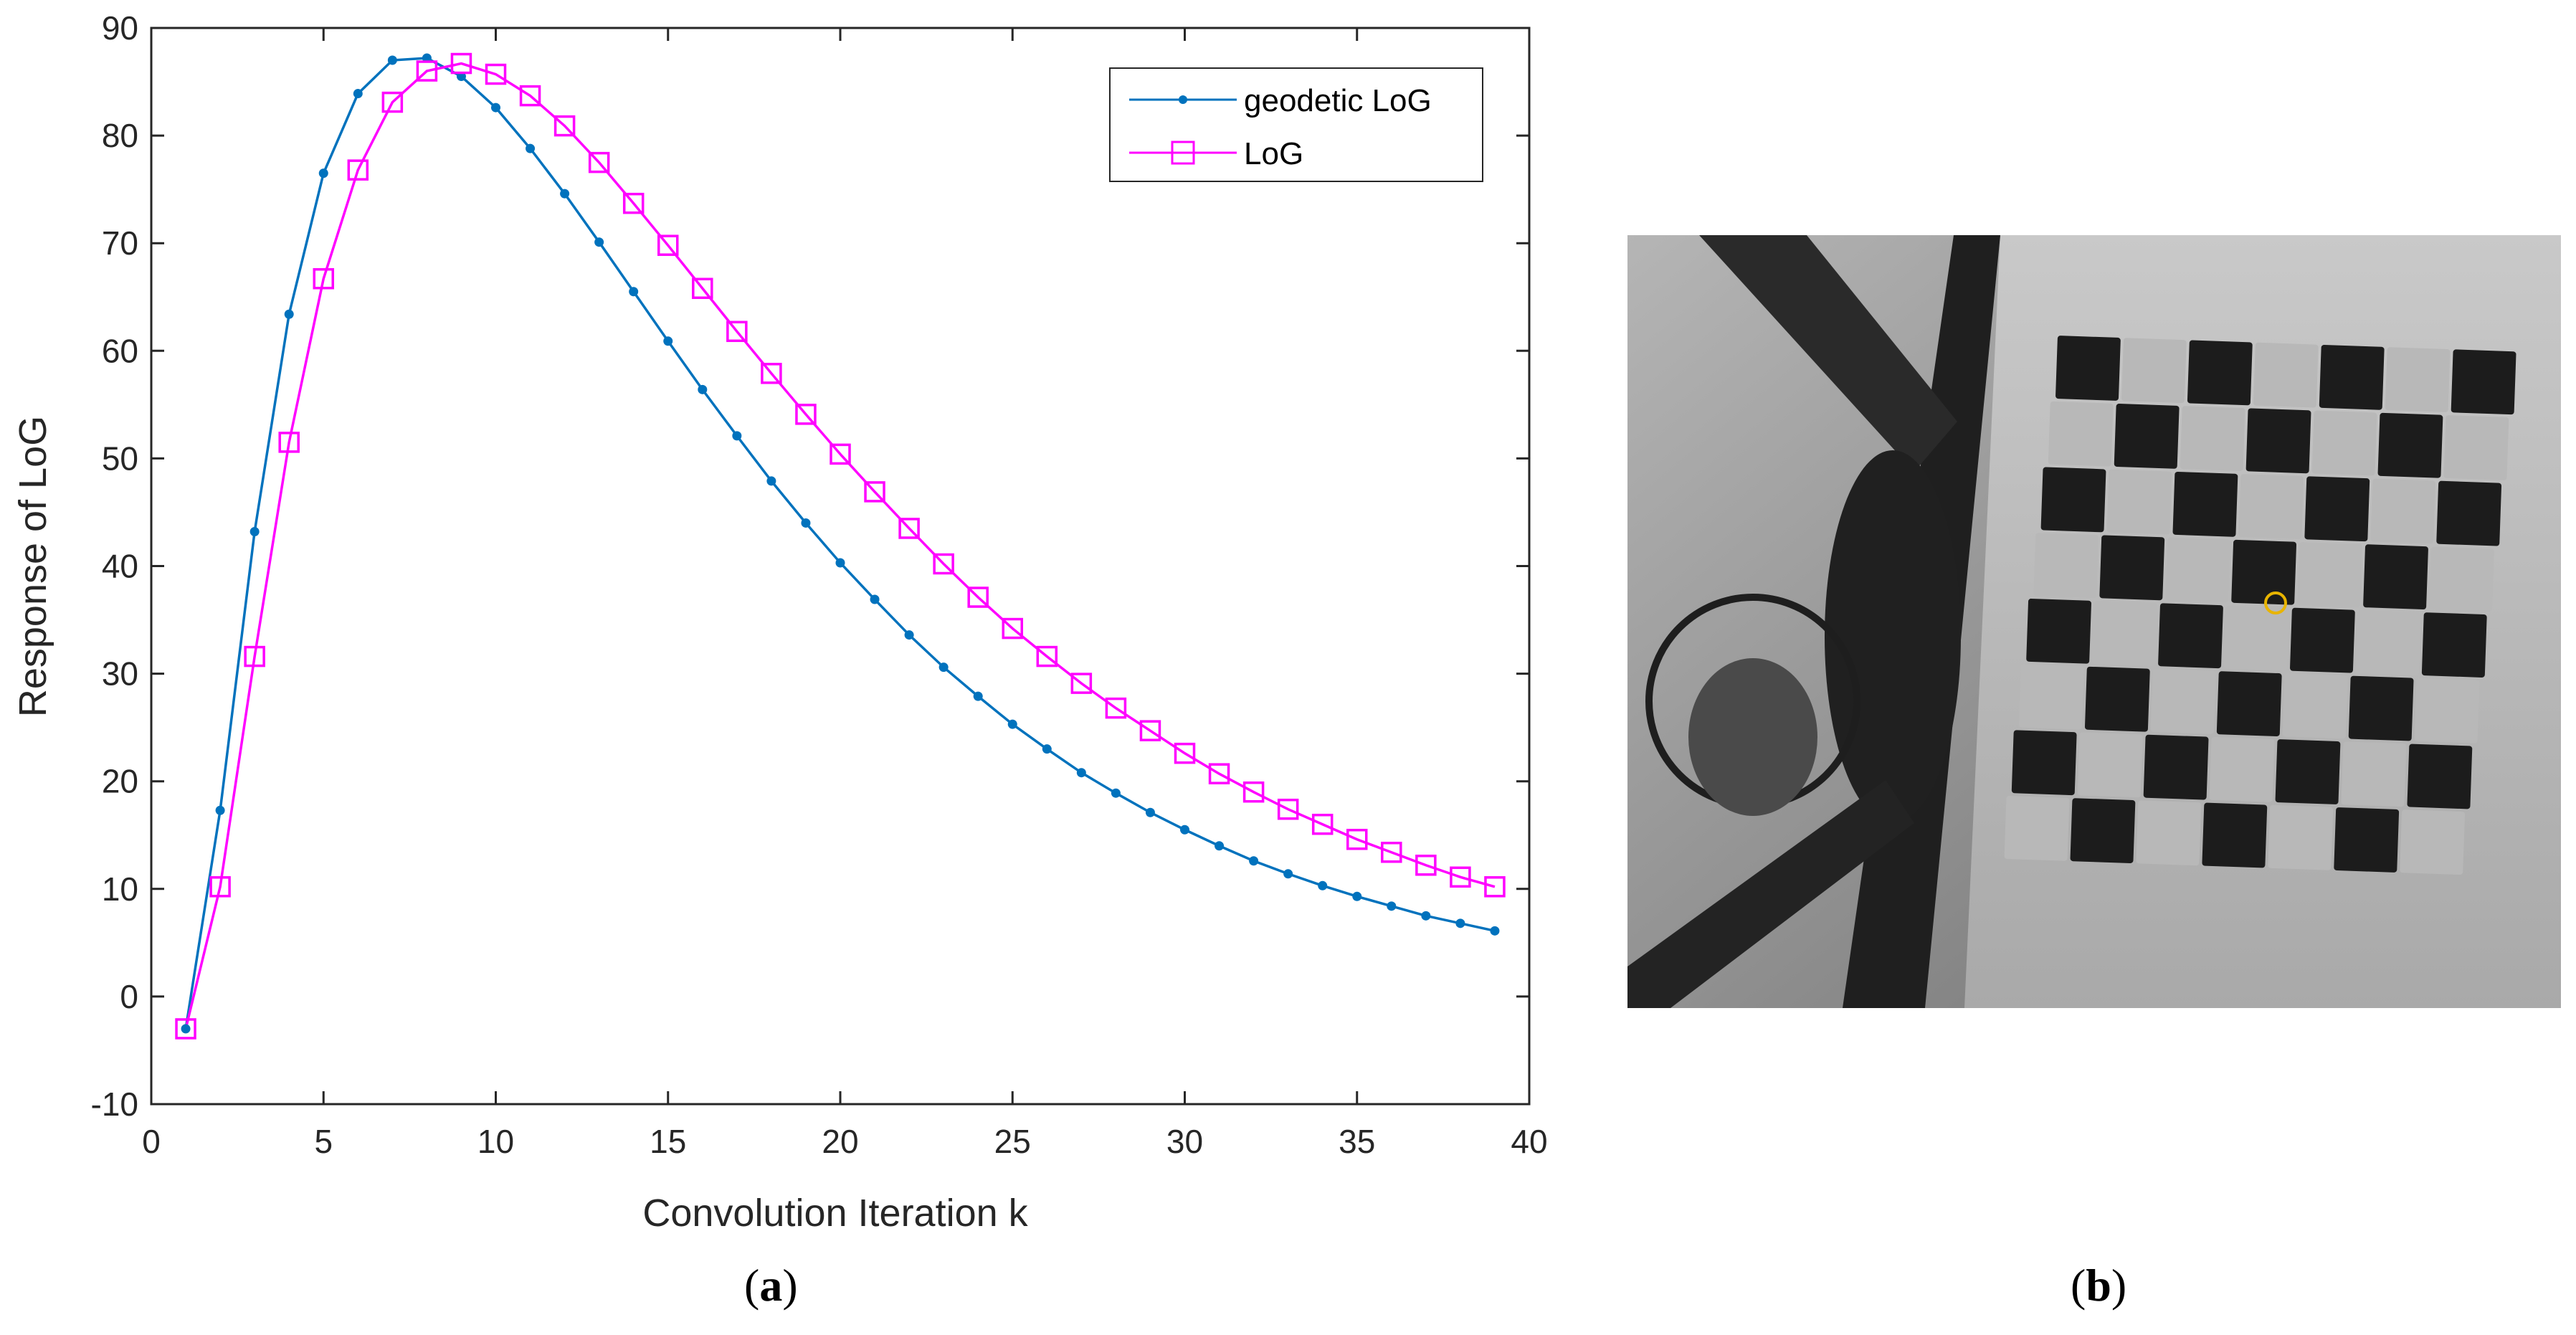 The height and width of the screenshot is (1335, 2576). What do you see at coordinates (1183, 153) in the screenshot?
I see `legend-marker-log` at bounding box center [1183, 153].